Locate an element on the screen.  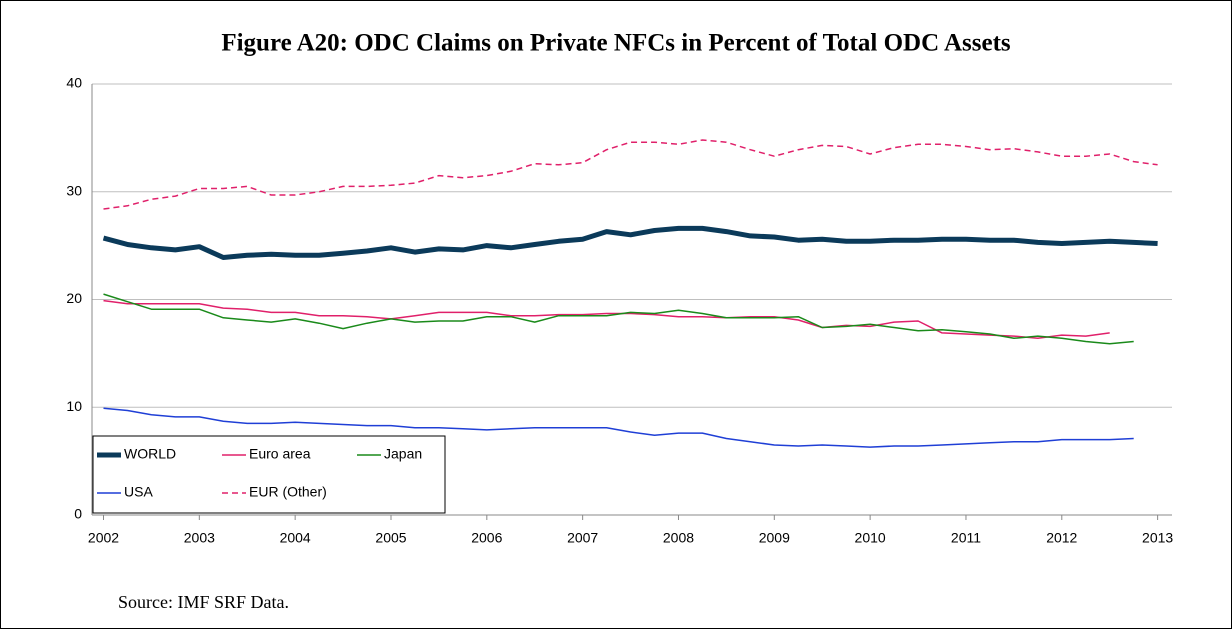
legend-label: Japan is located at coordinates (403, 454).